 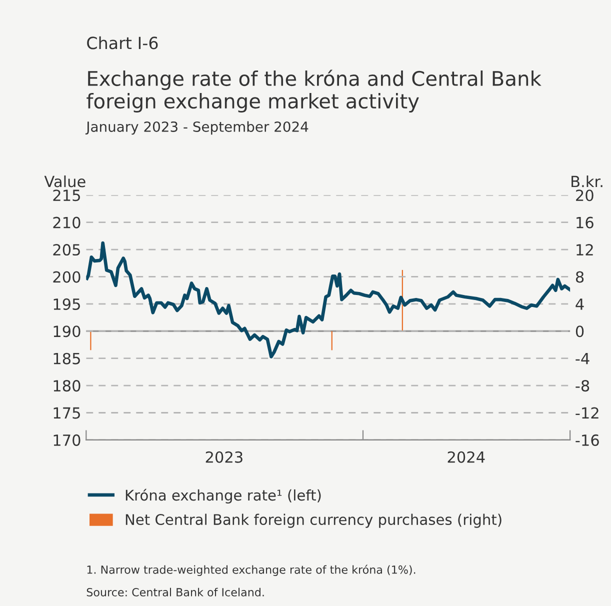 I want to click on y2-tick-label: 12, so click(x=584, y=250).